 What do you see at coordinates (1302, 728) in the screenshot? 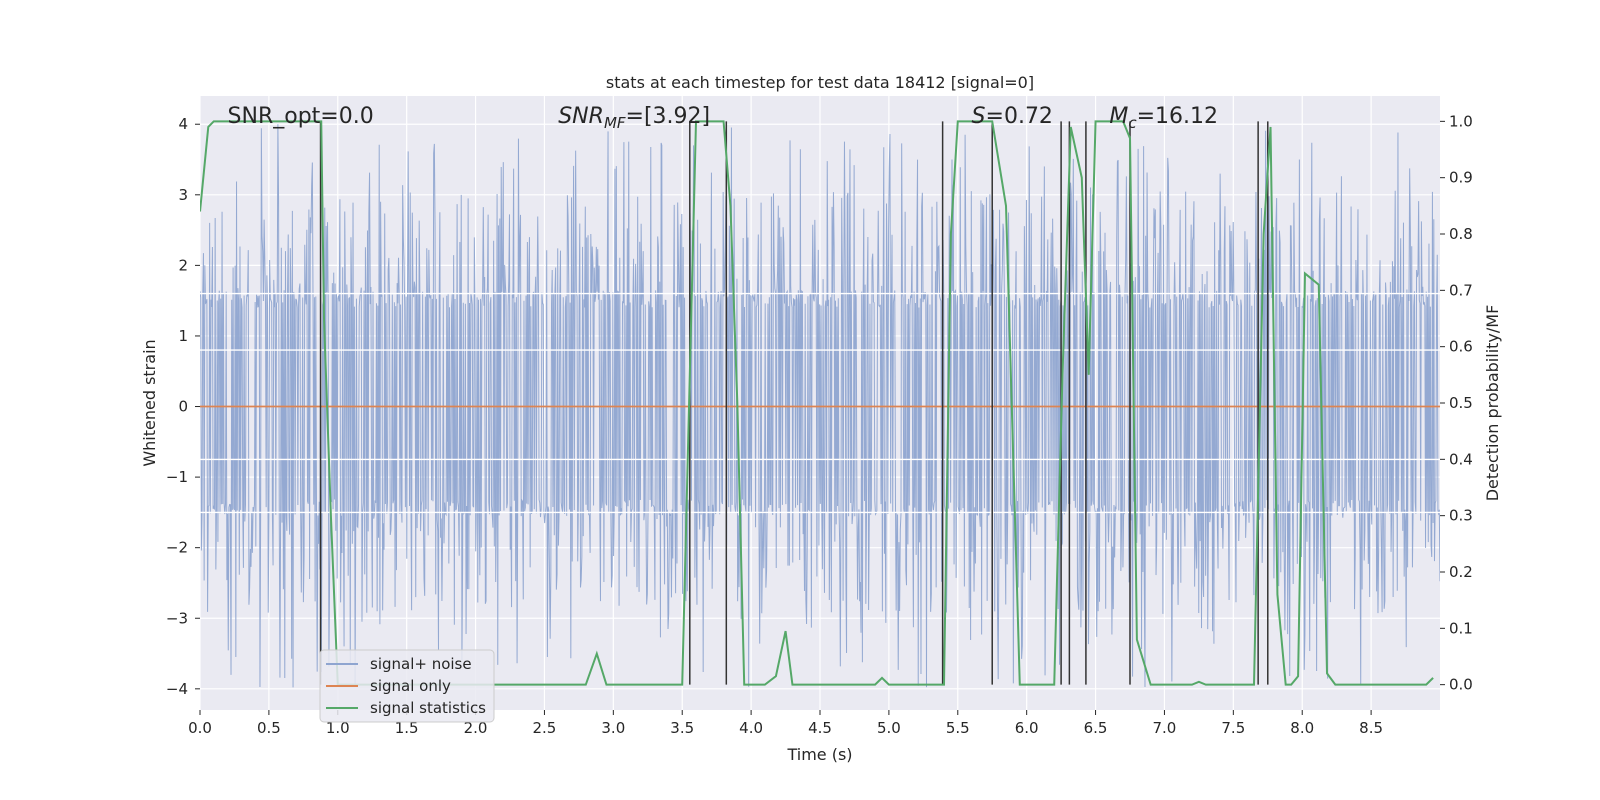
I see `x-tick-label: 8.0` at bounding box center [1302, 728].